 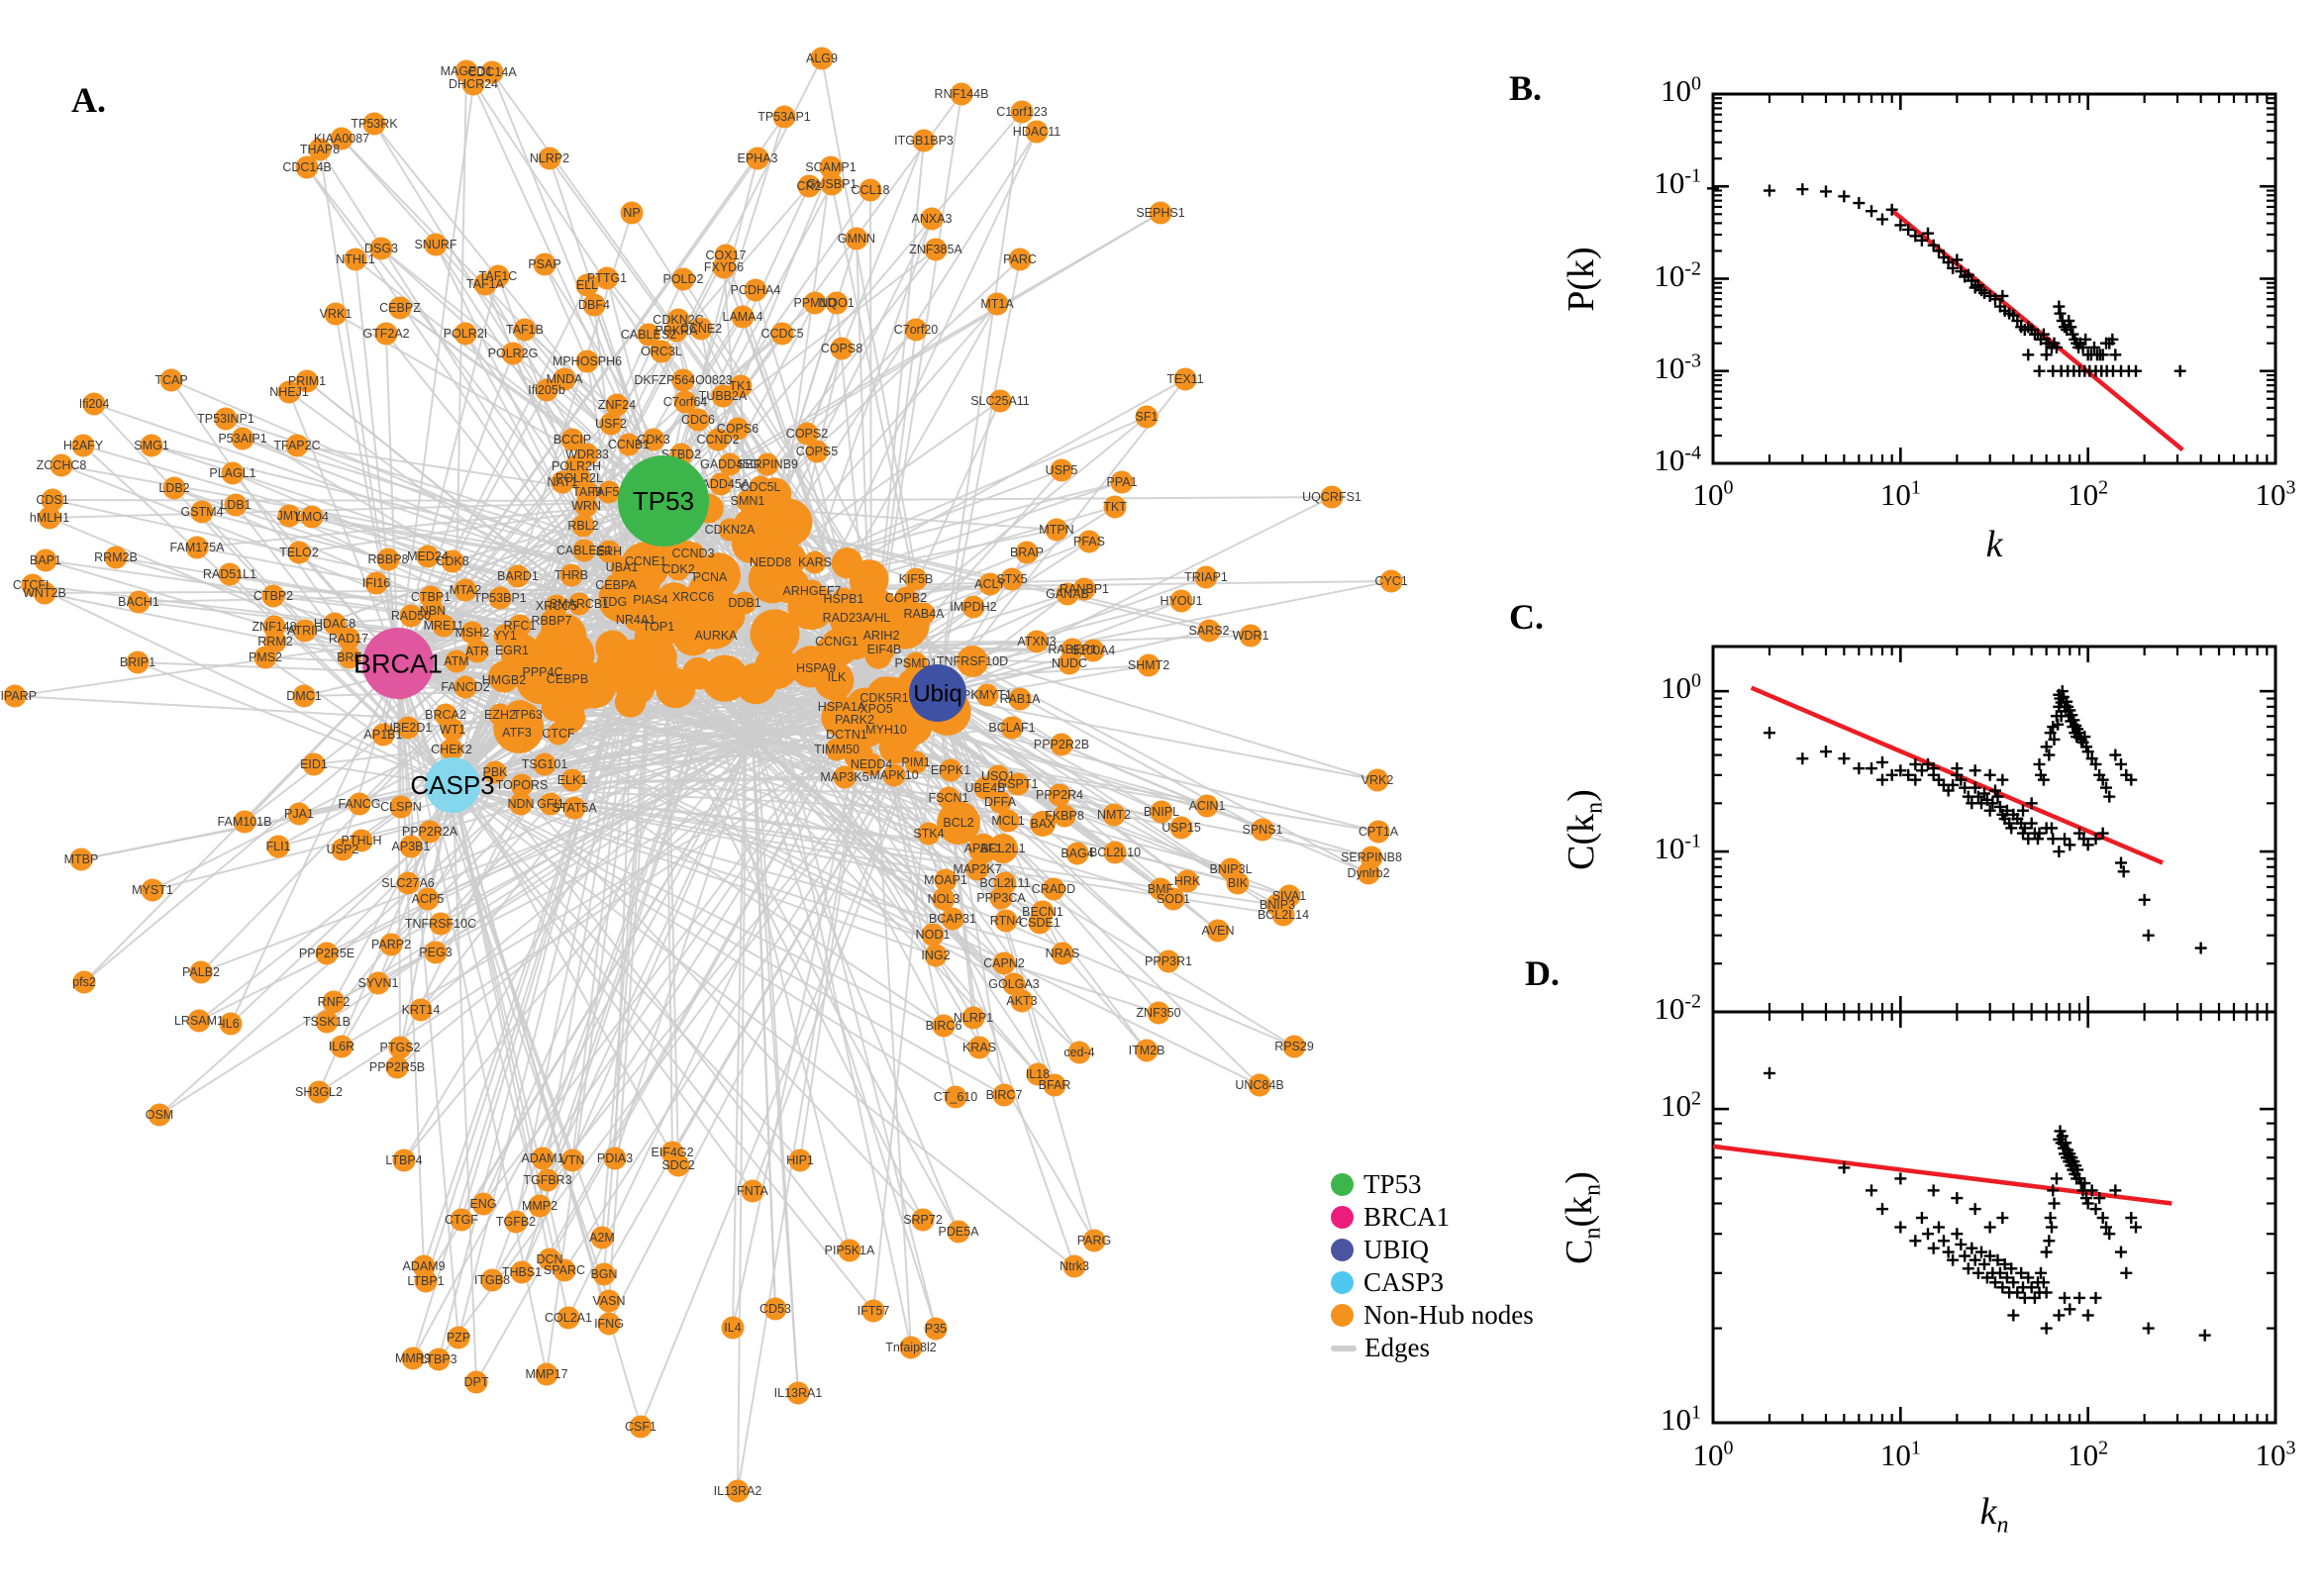 I want to click on network-node-label: TAF1B, so click(x=525, y=330).